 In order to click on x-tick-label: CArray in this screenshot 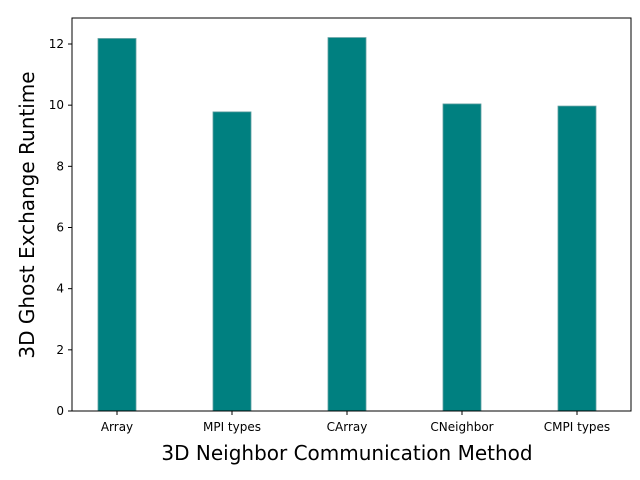, I will do `click(347, 427)`.